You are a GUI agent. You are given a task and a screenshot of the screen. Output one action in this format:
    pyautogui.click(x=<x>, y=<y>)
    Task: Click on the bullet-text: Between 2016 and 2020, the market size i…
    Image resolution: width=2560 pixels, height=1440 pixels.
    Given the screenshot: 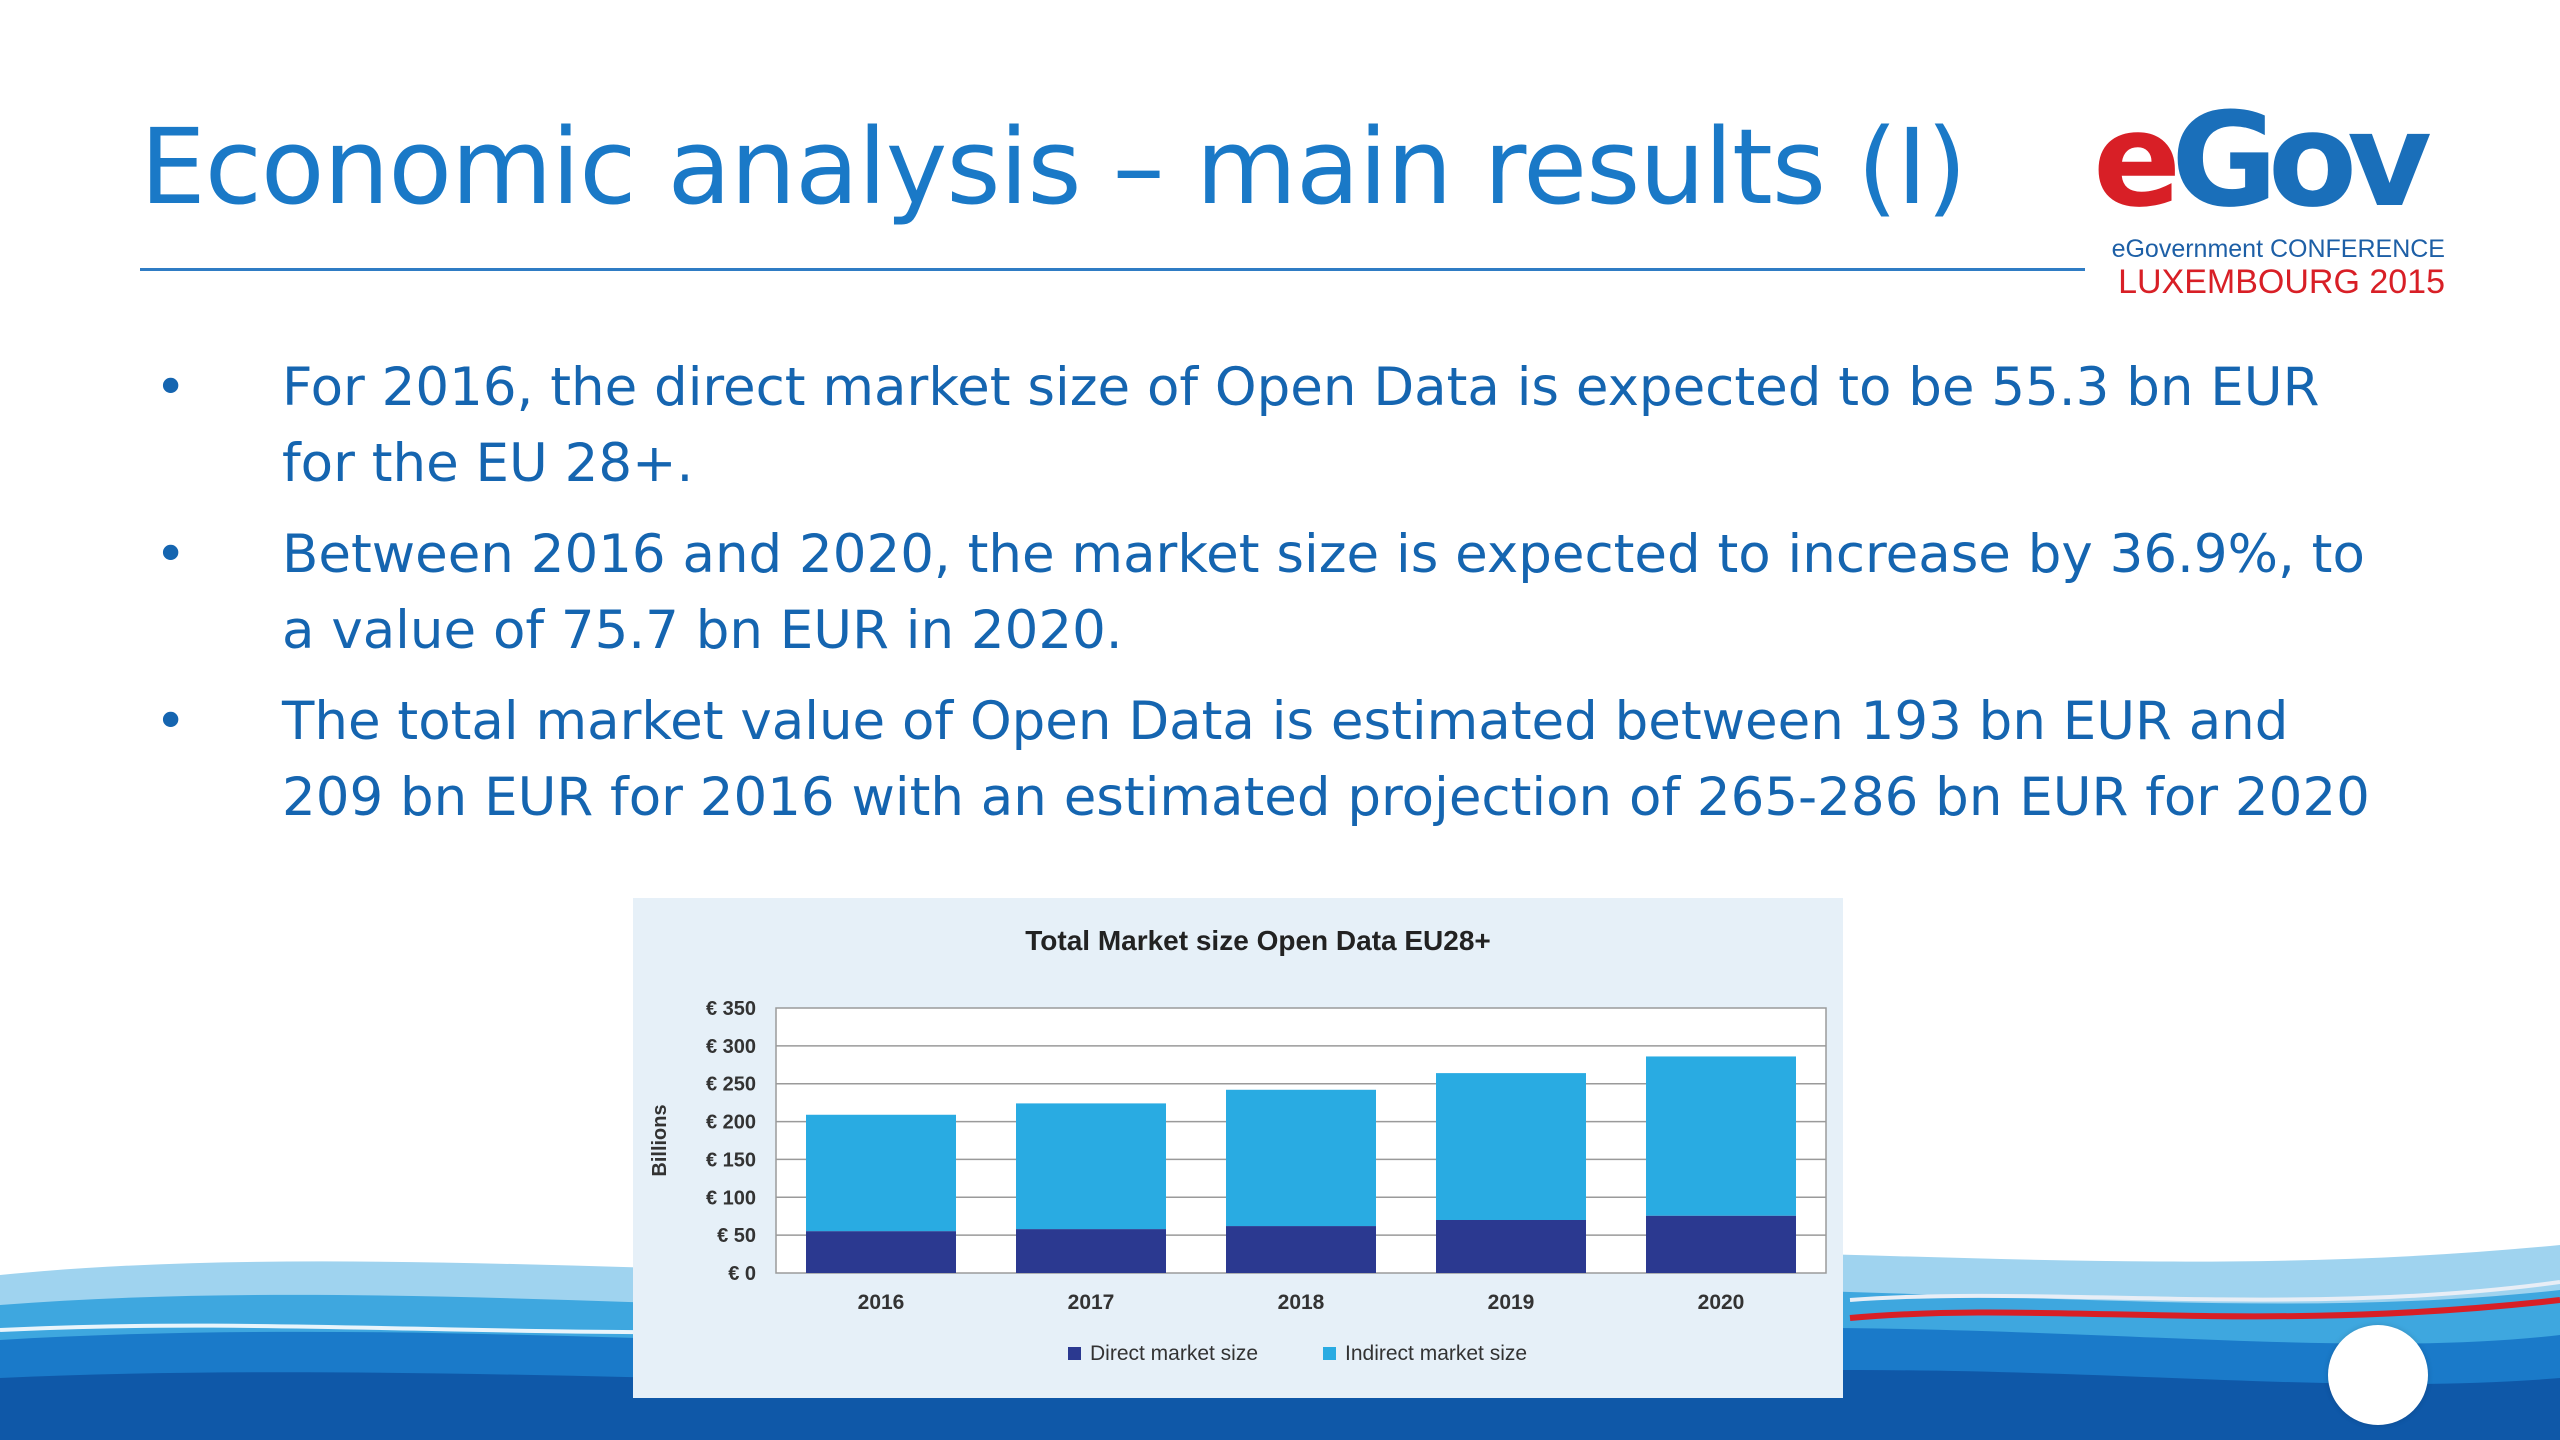 What is the action you would take?
    pyautogui.click(x=1323, y=592)
    